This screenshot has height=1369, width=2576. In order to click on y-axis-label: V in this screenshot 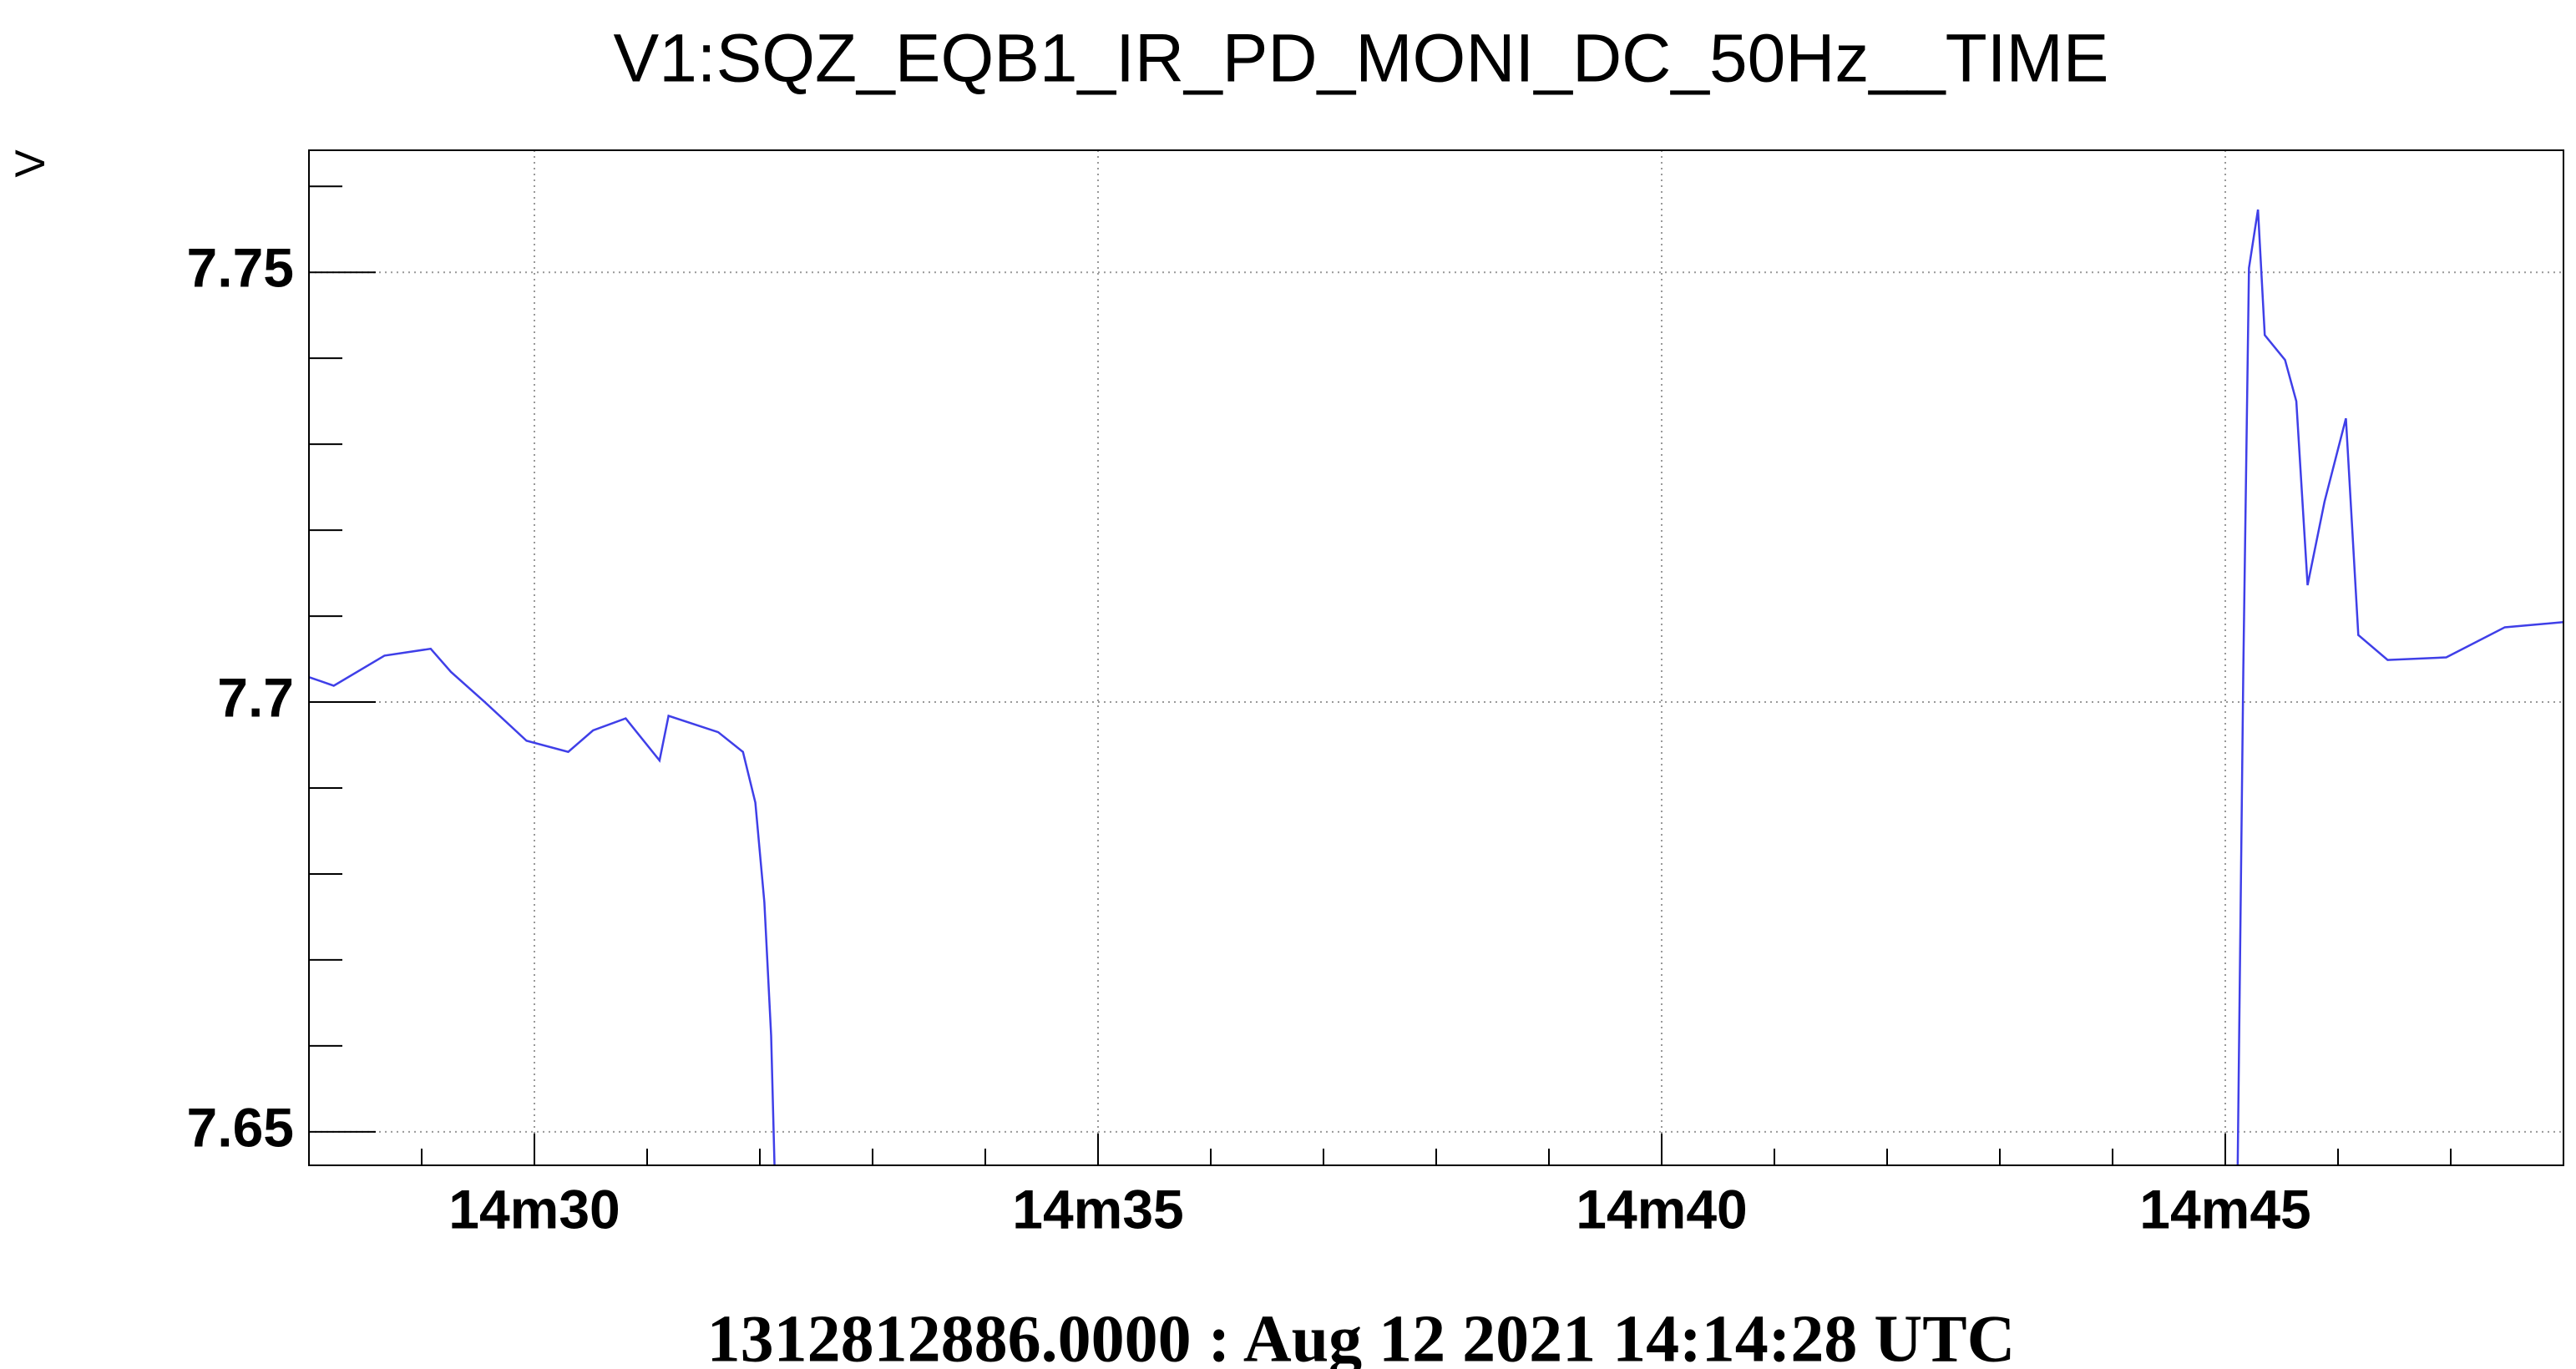, I will do `click(30, 163)`.